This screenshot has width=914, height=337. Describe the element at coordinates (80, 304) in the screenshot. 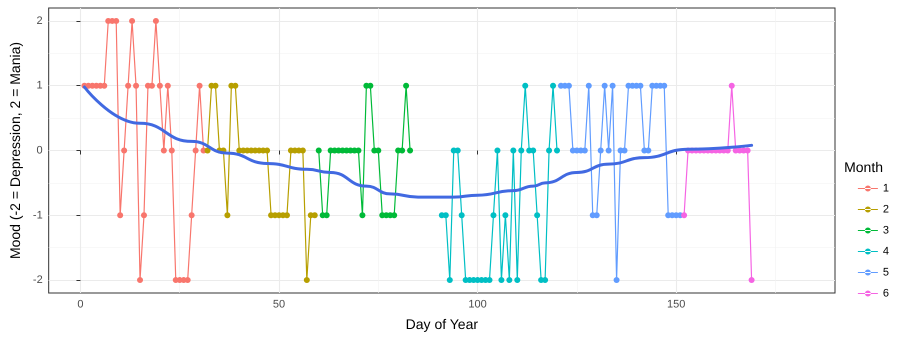

I see `x-tick-label: 0` at that location.